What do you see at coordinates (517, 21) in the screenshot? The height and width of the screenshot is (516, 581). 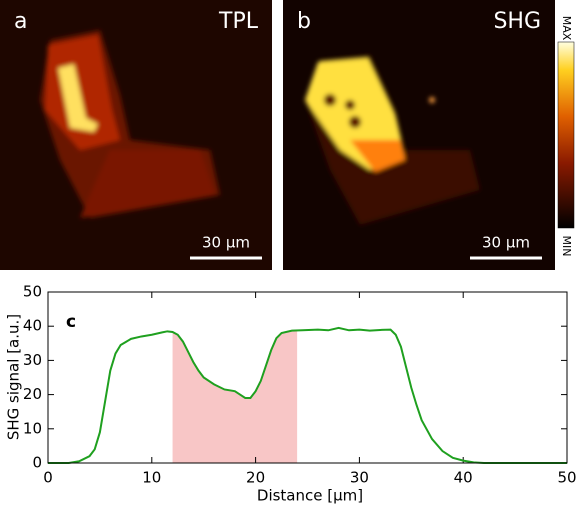 I see `panel-title: SHG` at bounding box center [517, 21].